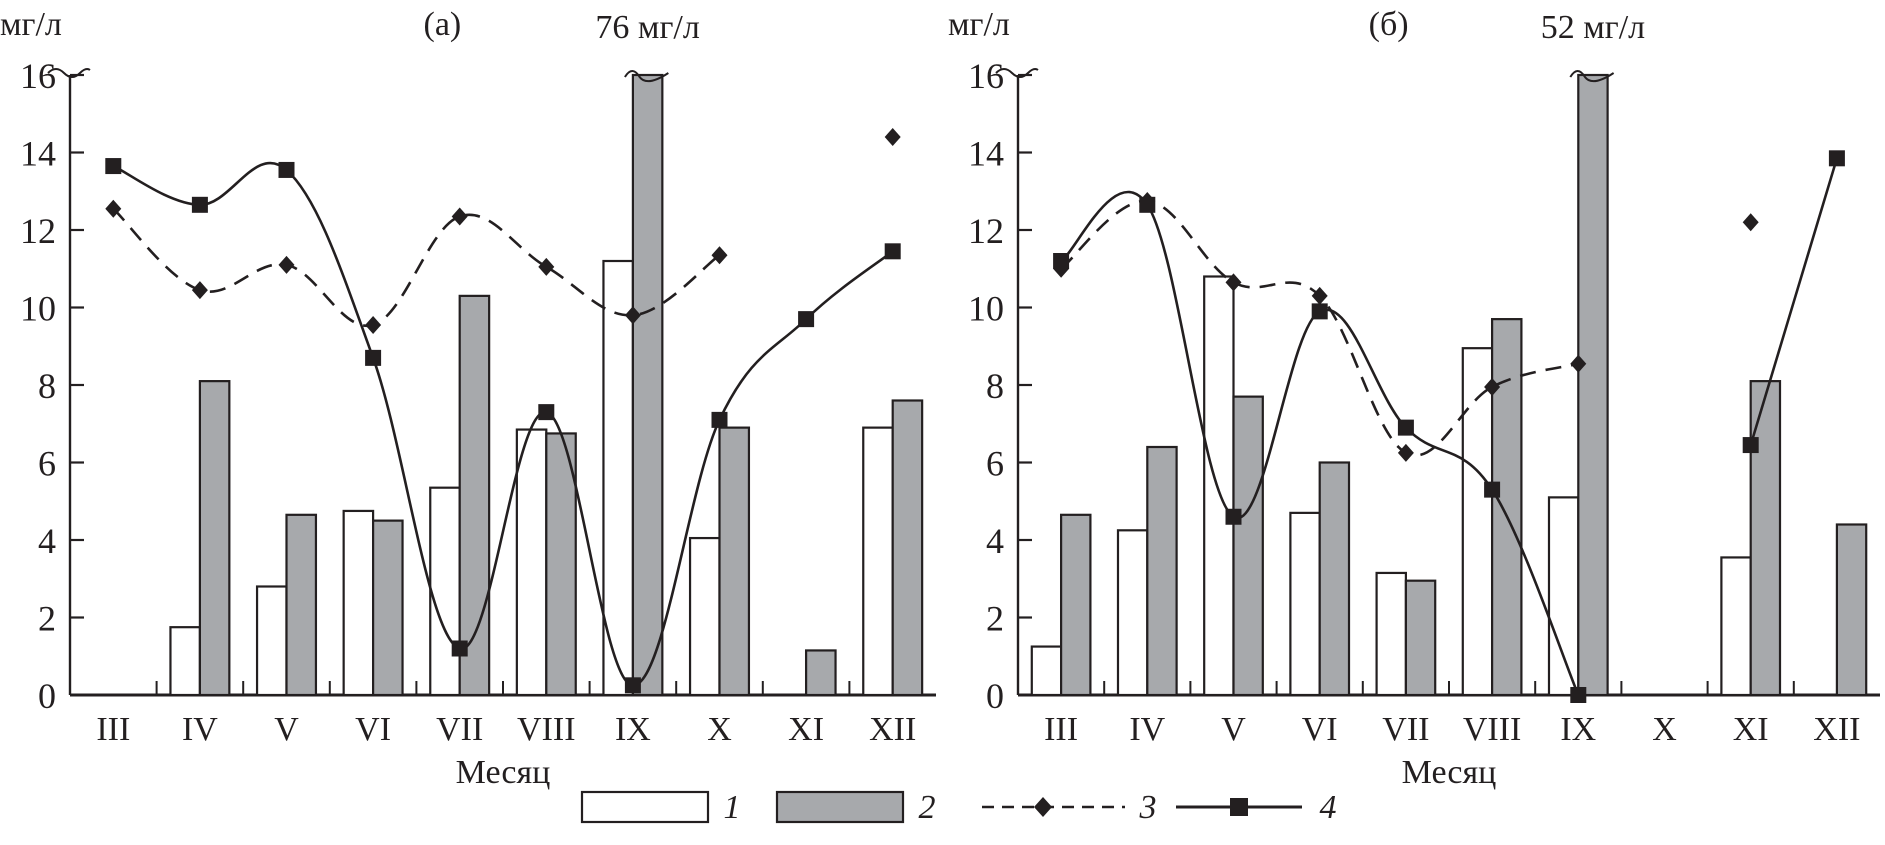 Image resolution: width=1885 pixels, height=845 pixels. Describe the element at coordinates (995, 619) in the screenshot. I see `y-tick-label: 2` at that location.